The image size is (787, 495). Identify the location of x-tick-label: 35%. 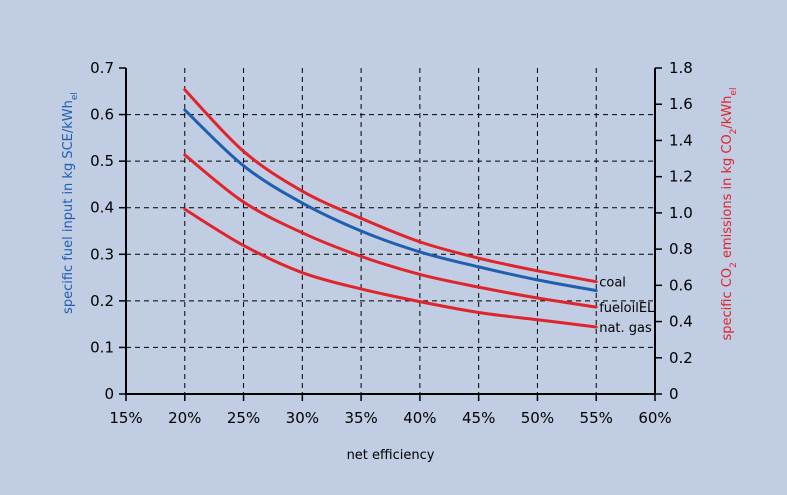
(360, 418).